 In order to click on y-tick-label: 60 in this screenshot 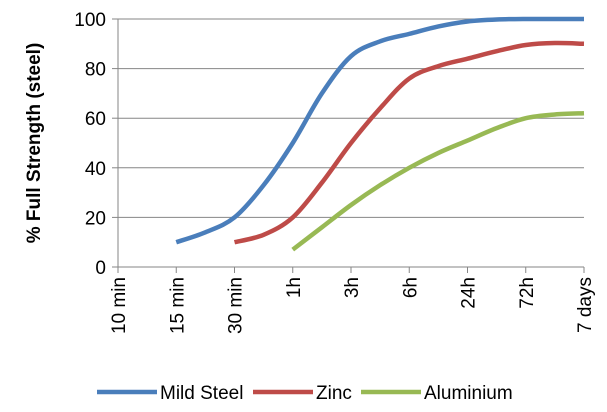, I will do `click(95, 119)`.